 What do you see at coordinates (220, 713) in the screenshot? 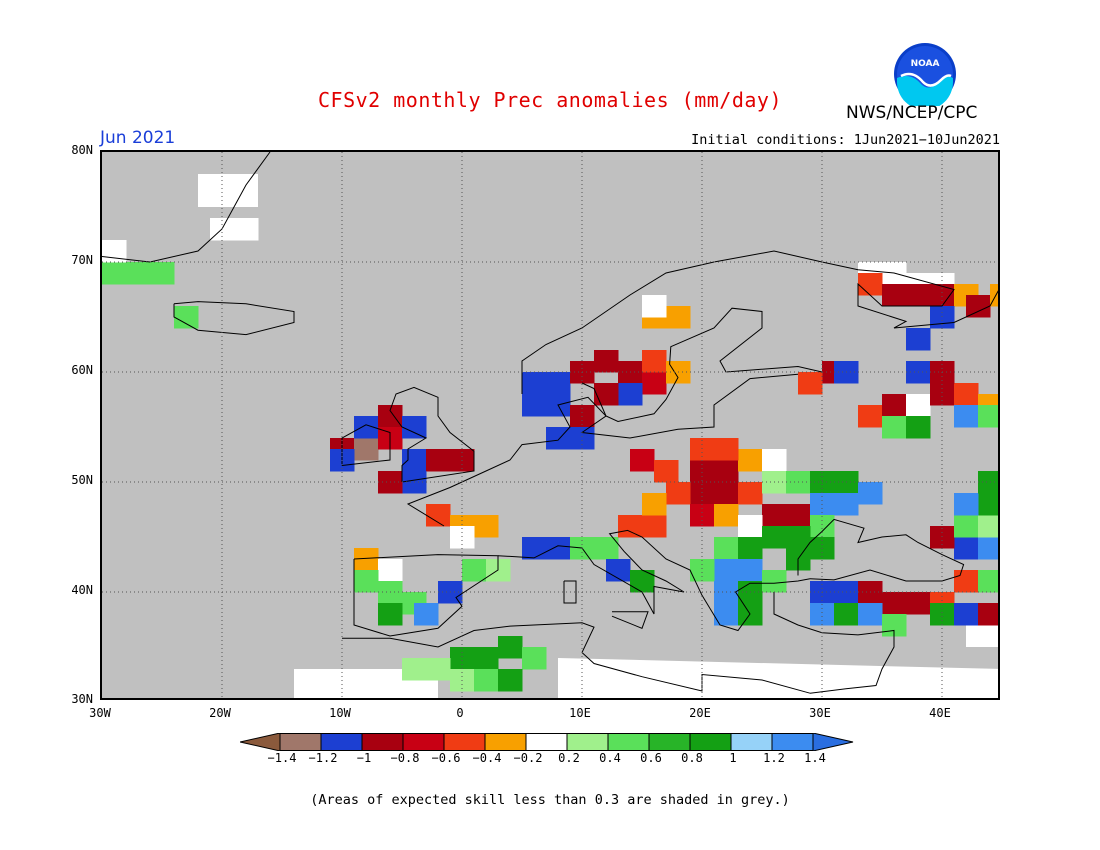
I see `lon-label-20w: 20W` at bounding box center [220, 713].